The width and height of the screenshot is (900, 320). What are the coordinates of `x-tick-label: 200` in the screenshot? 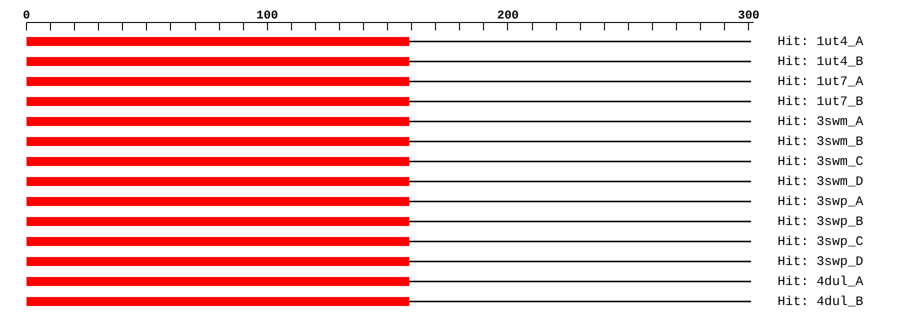 It's located at (508, 15).